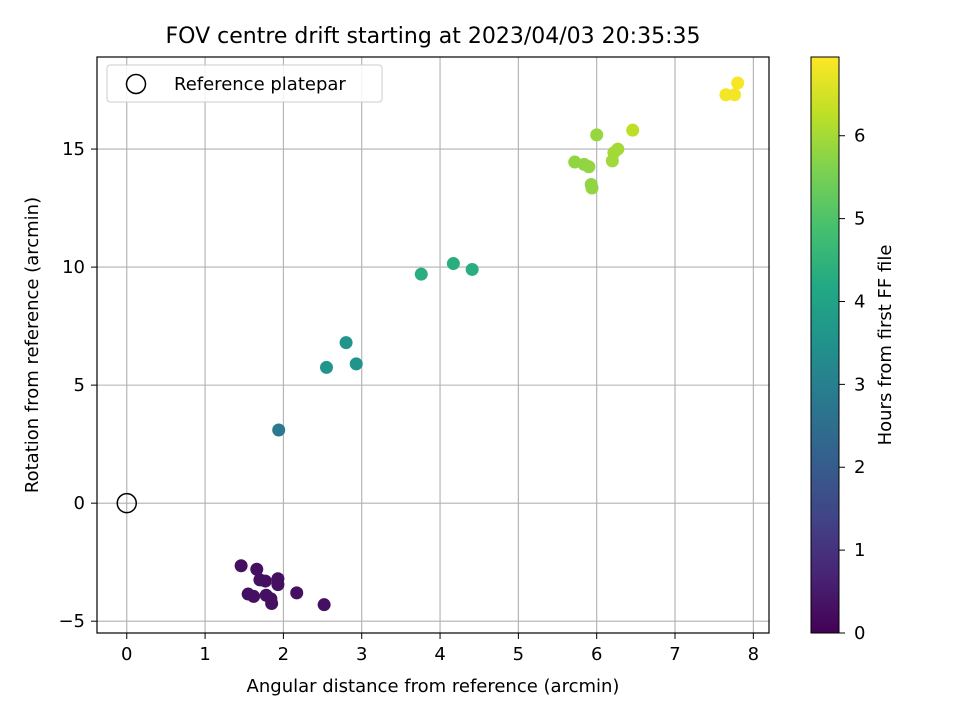 Image resolution: width=960 pixels, height=724 pixels. I want to click on colorbar-tick-label: 3, so click(859, 384).